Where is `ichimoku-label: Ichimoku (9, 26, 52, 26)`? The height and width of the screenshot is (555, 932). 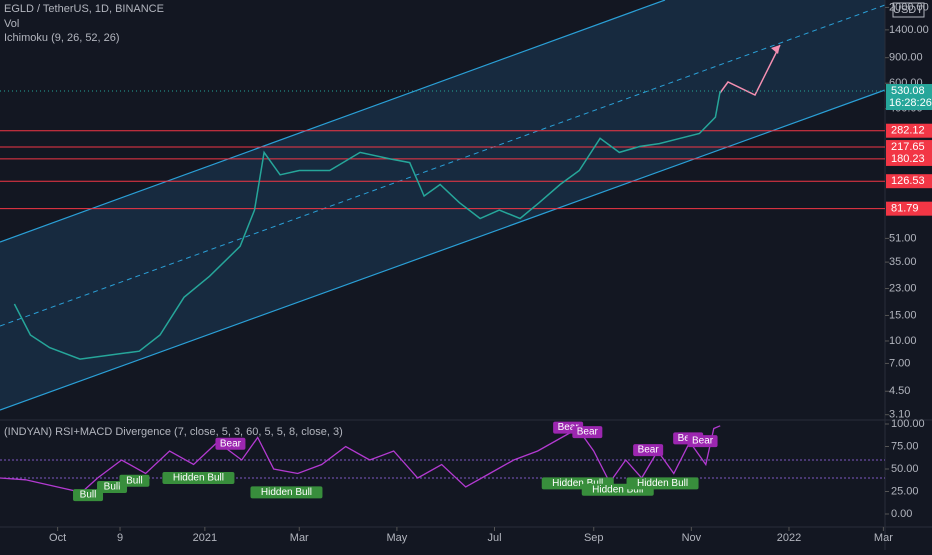
ichimoku-label: Ichimoku (9, 26, 52, 26) is located at coordinates (62, 38).